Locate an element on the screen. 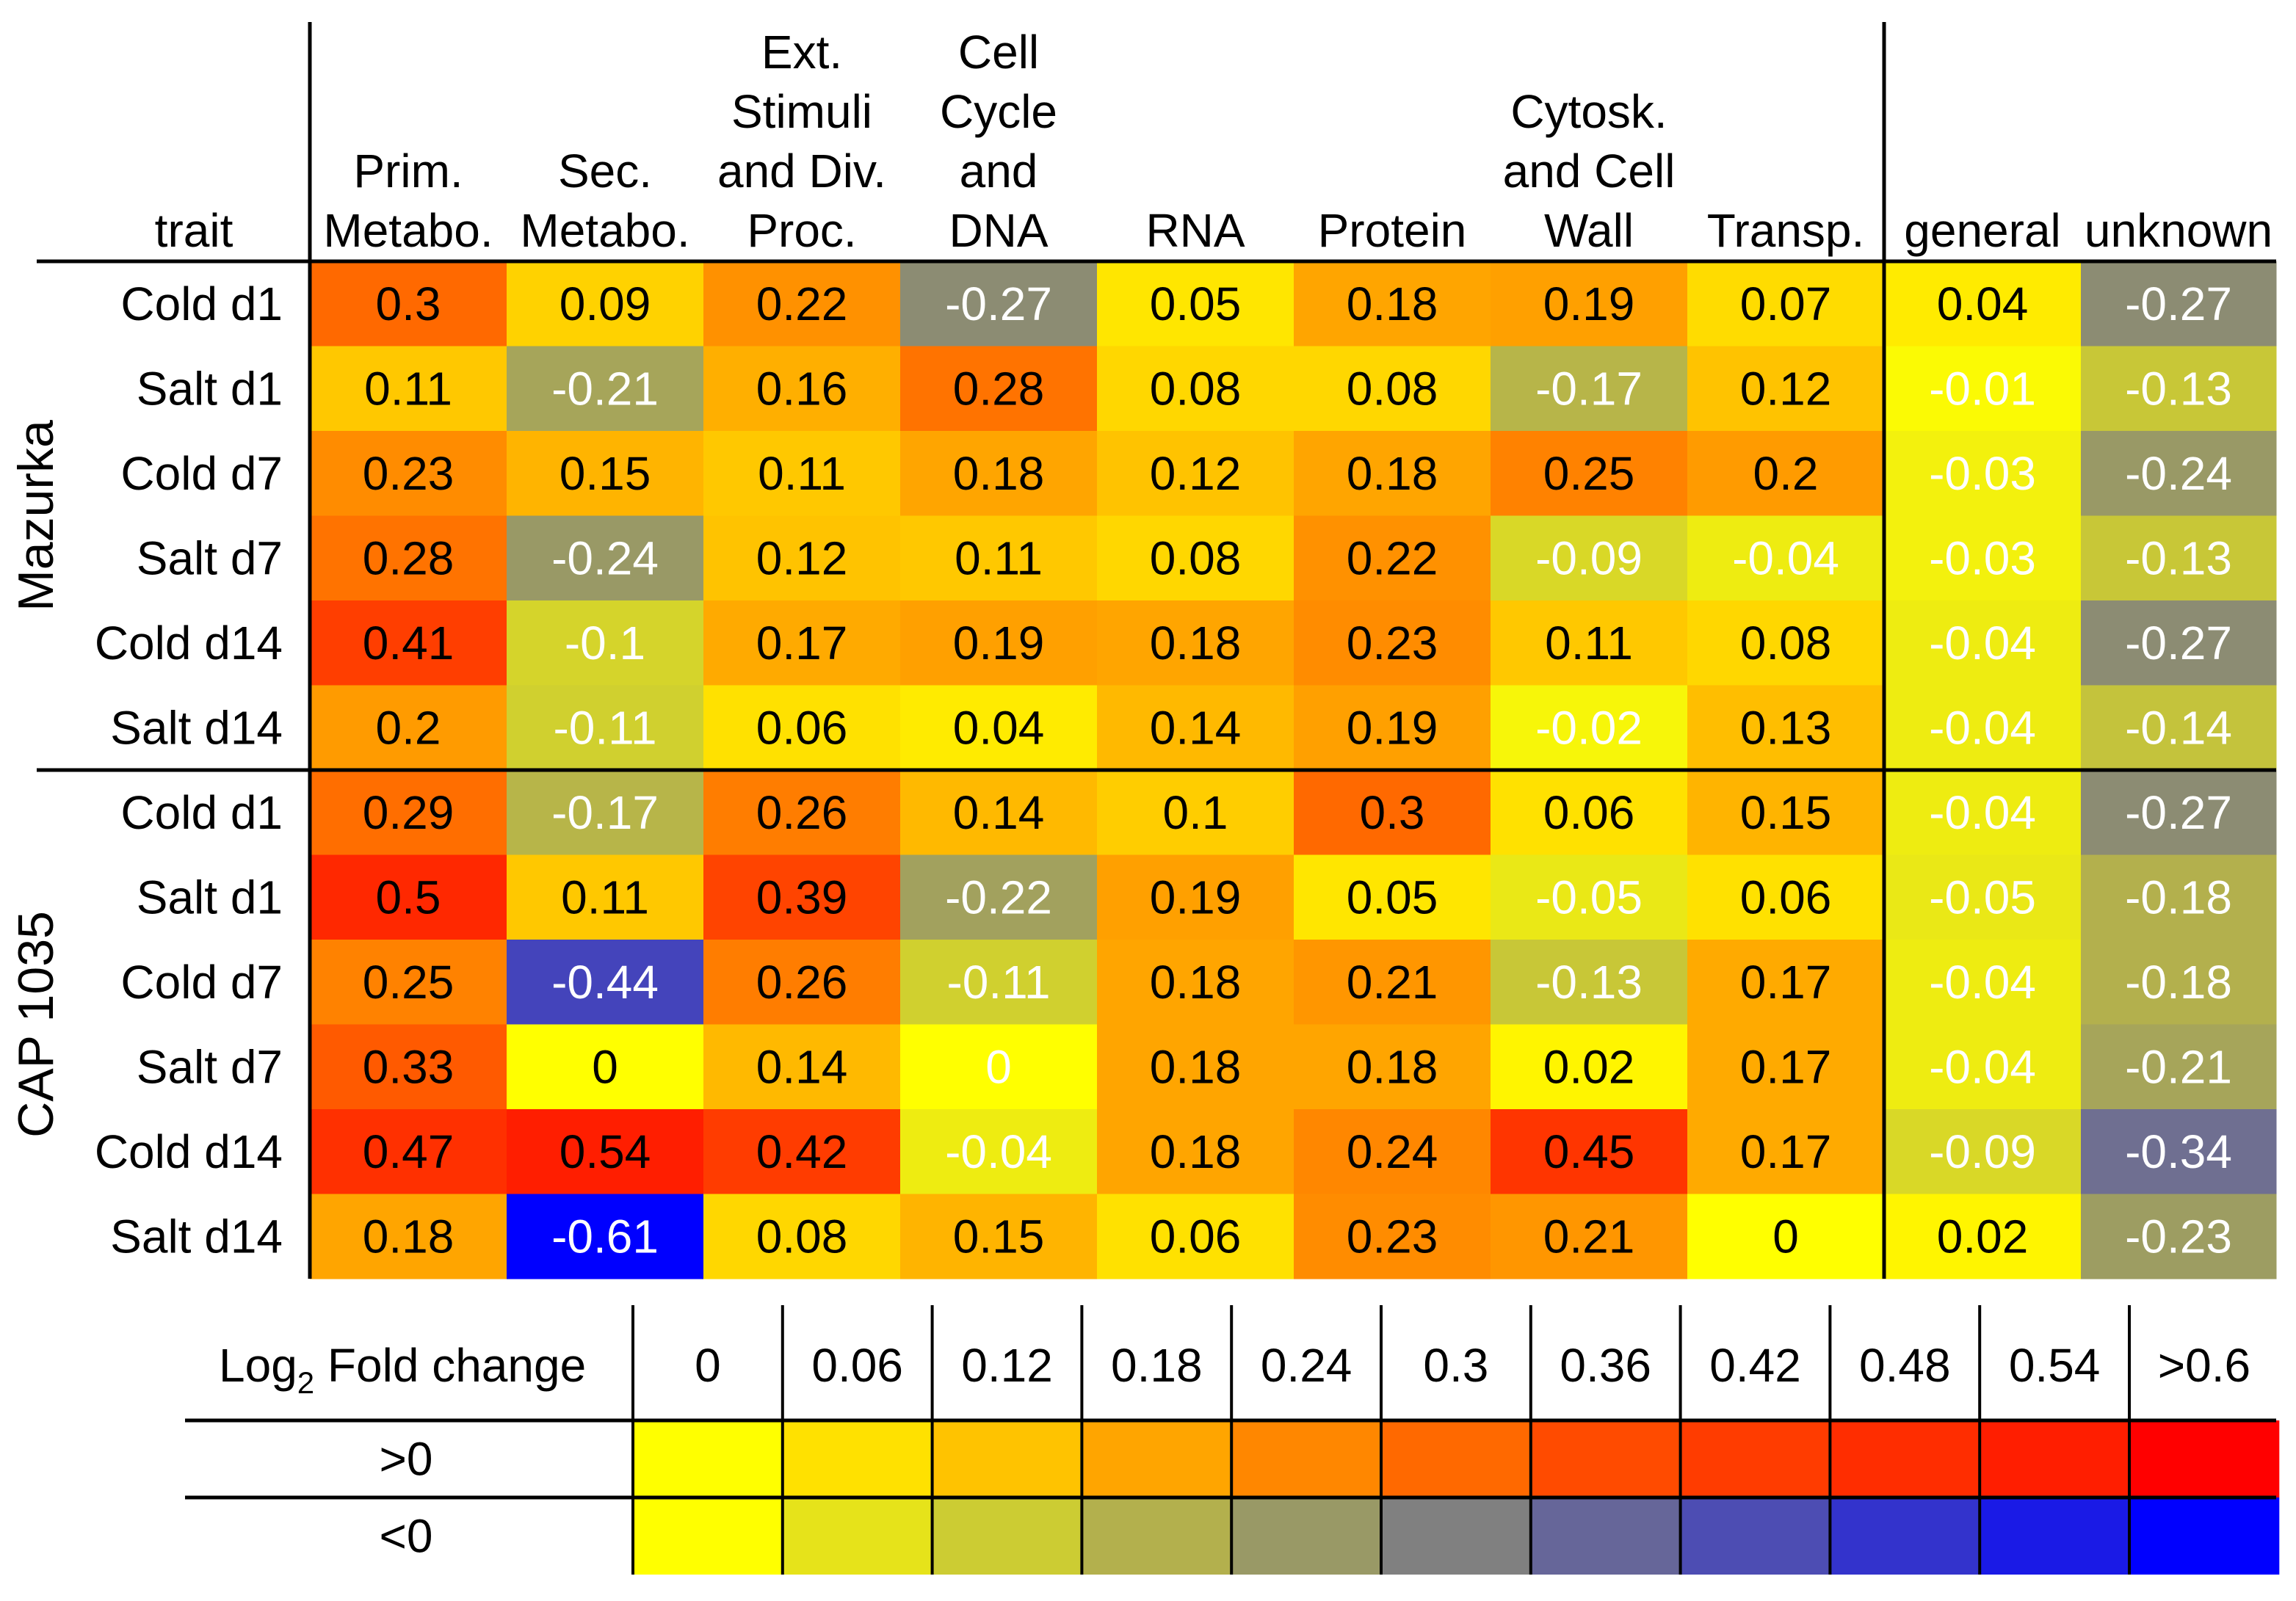  cell-value: -0.03 is located at coordinates (1983, 474).